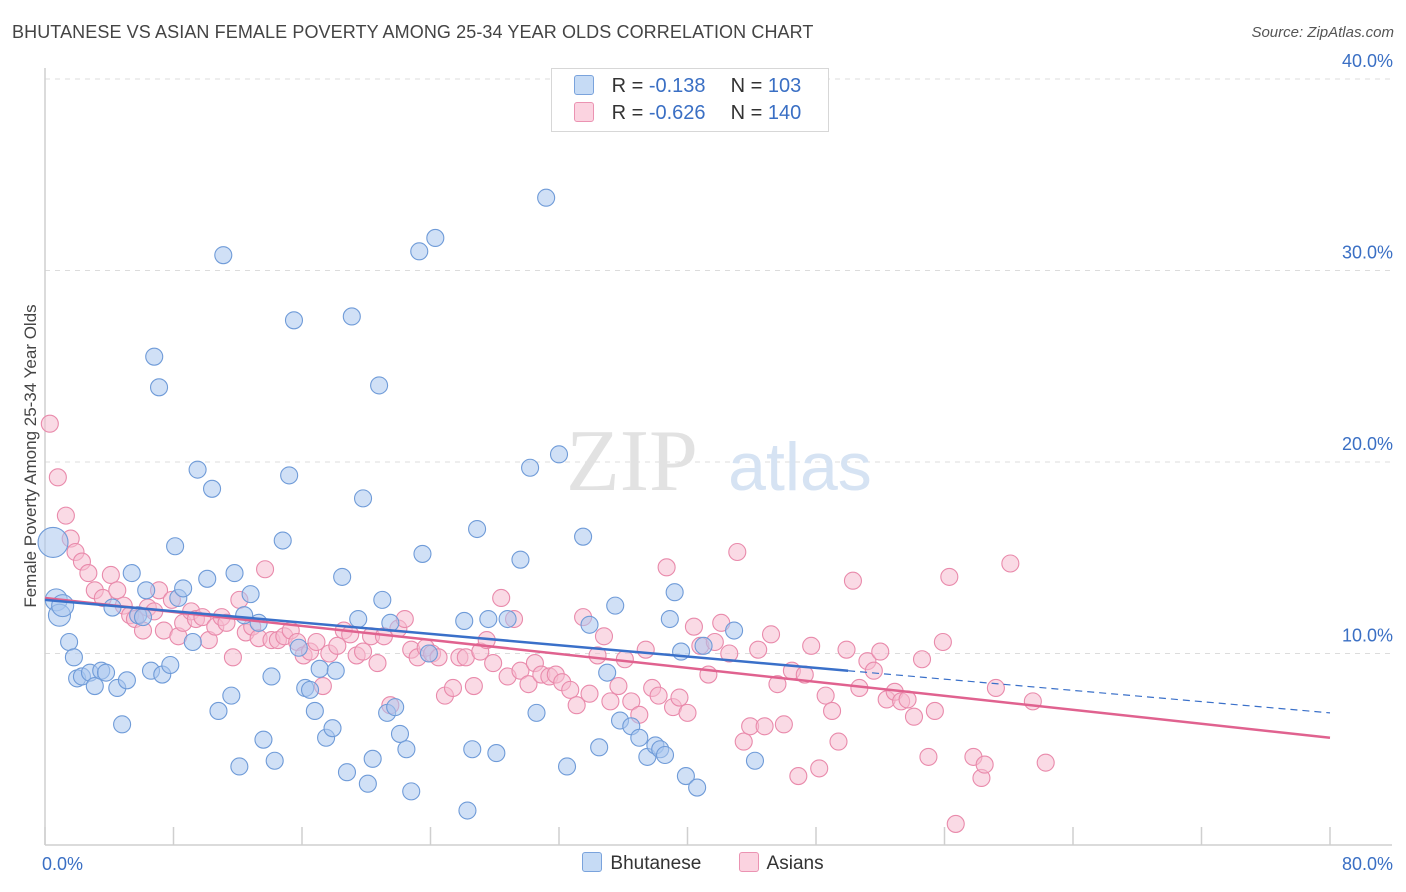 The height and width of the screenshot is (892, 1406). What do you see at coordinates (687, 668) in the screenshot?
I see `asians-trend-line` at bounding box center [687, 668].